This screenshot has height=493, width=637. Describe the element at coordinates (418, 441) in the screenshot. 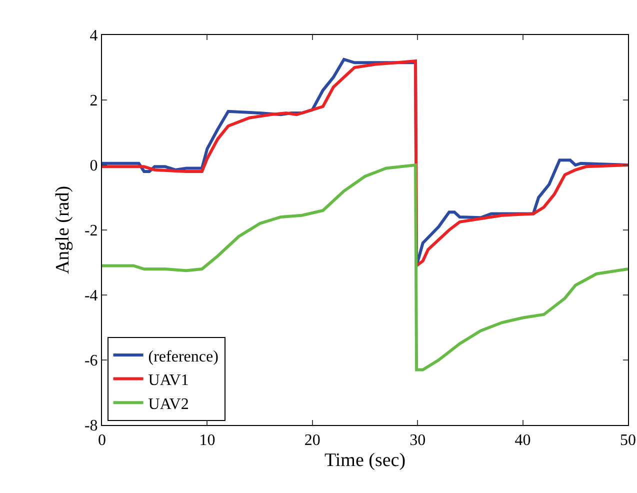

I see `x-tick-label: 30` at that location.